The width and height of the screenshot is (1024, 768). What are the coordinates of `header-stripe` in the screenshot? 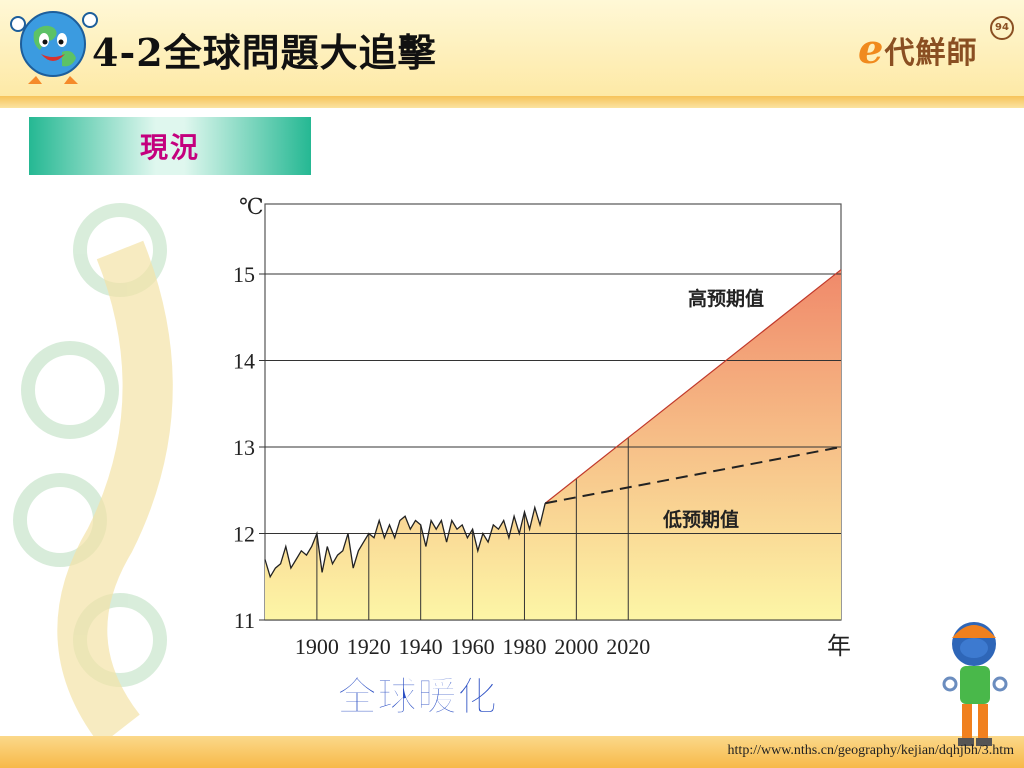 It's located at (512, 102).